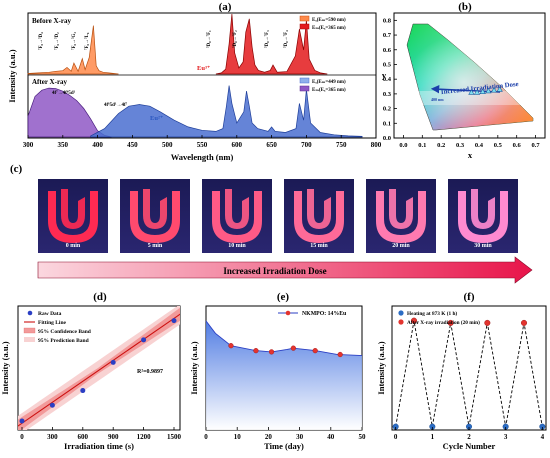 The height and width of the screenshot is (458, 550). I want to click on legend-heating: Heating at 873 K (1 h), so click(432, 313).